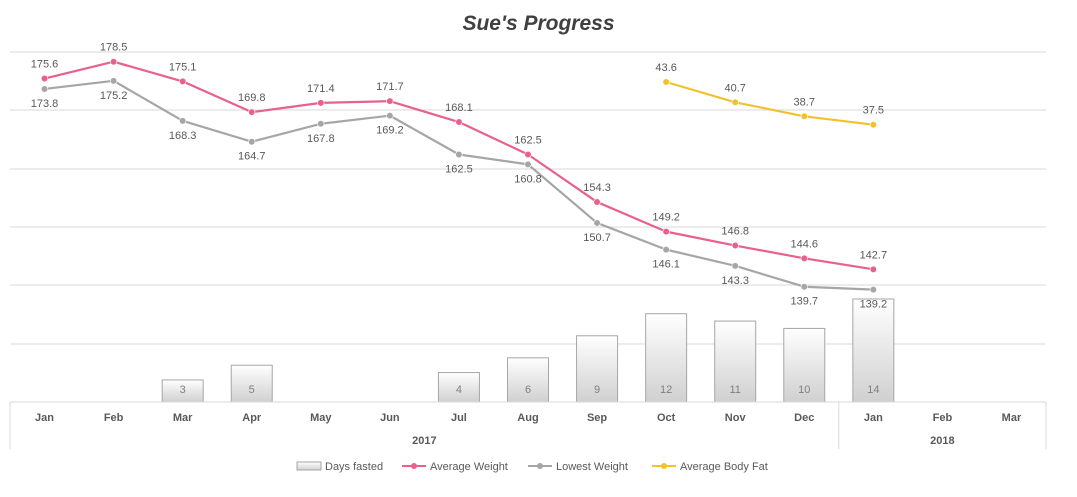  What do you see at coordinates (183, 390) in the screenshot?
I see `bar-value-label: 3` at bounding box center [183, 390].